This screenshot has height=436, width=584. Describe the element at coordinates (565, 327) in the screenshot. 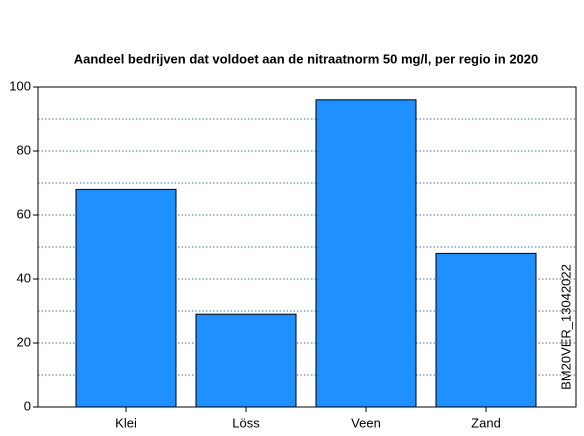

I see `annotation: BM20VER_13042022` at that location.